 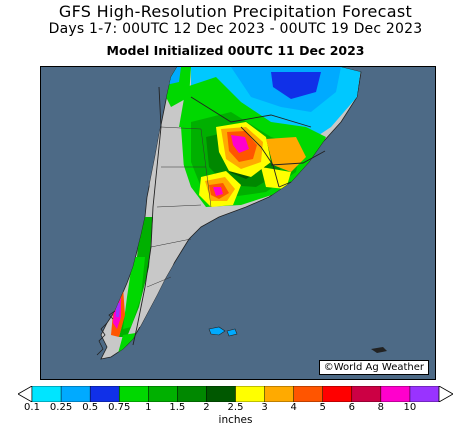 I want to click on colorbar-tick-label: 0.1, so click(x=32, y=407).